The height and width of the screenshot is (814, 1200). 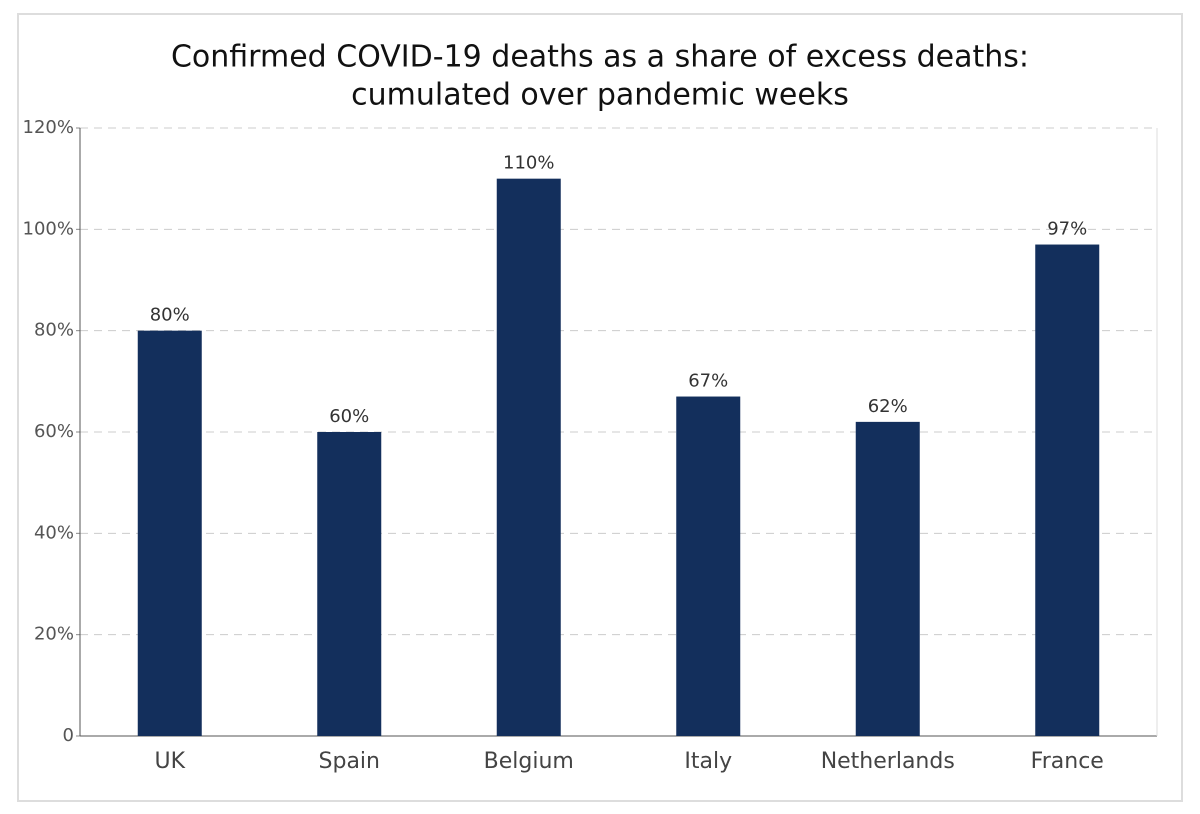 I want to click on chart-title: cumulated over pandemic weeks, so click(x=600, y=95).